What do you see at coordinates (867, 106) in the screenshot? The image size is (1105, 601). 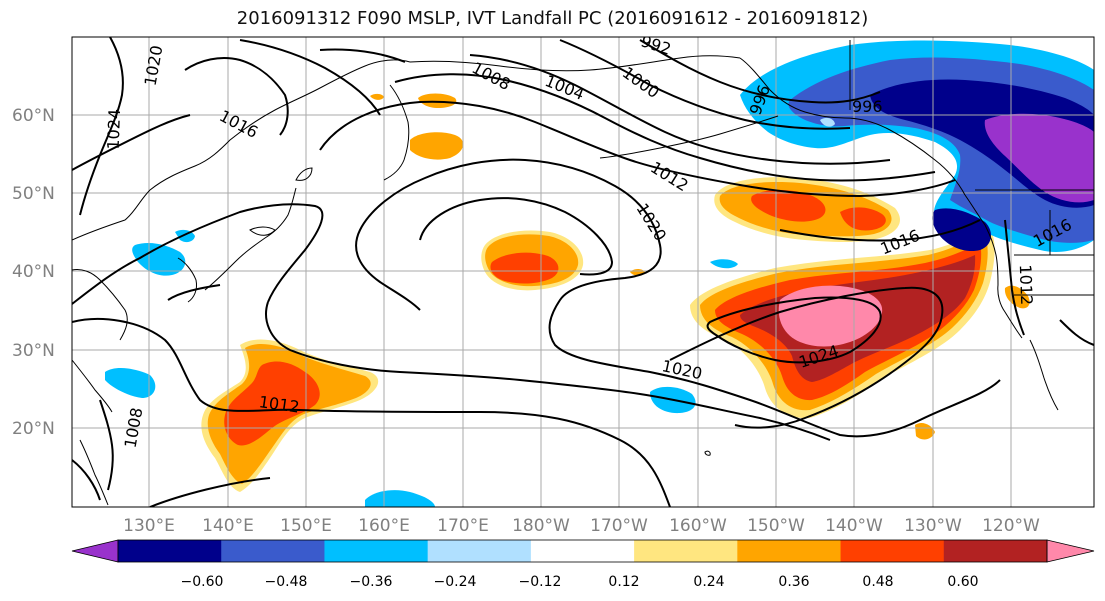 I see `isobar-label: 996` at bounding box center [867, 106].